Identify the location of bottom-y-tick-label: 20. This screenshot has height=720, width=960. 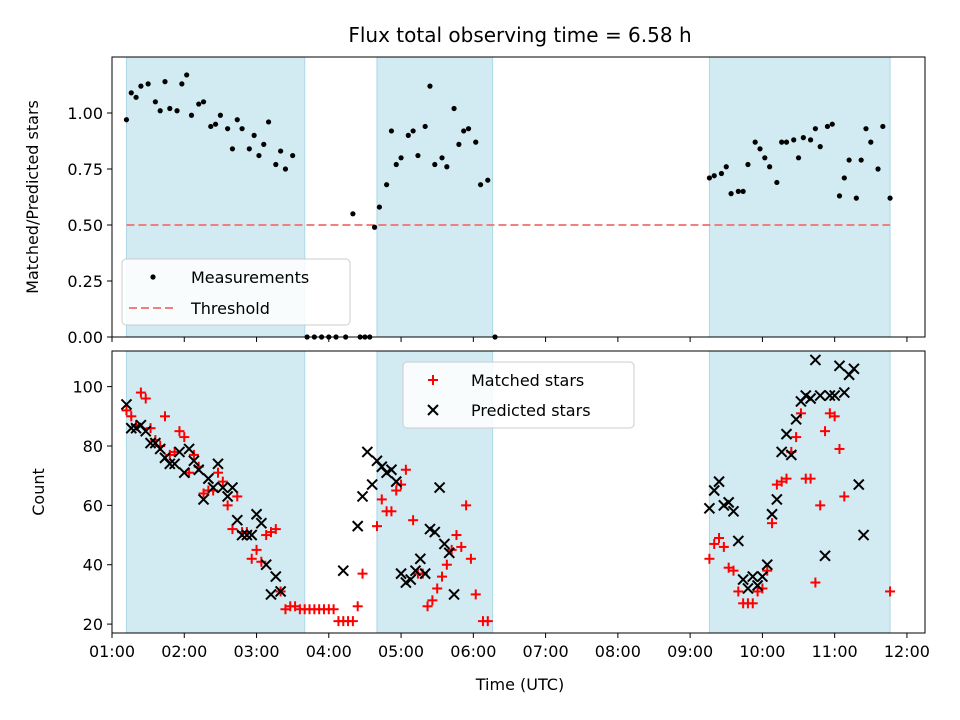
(93, 624).